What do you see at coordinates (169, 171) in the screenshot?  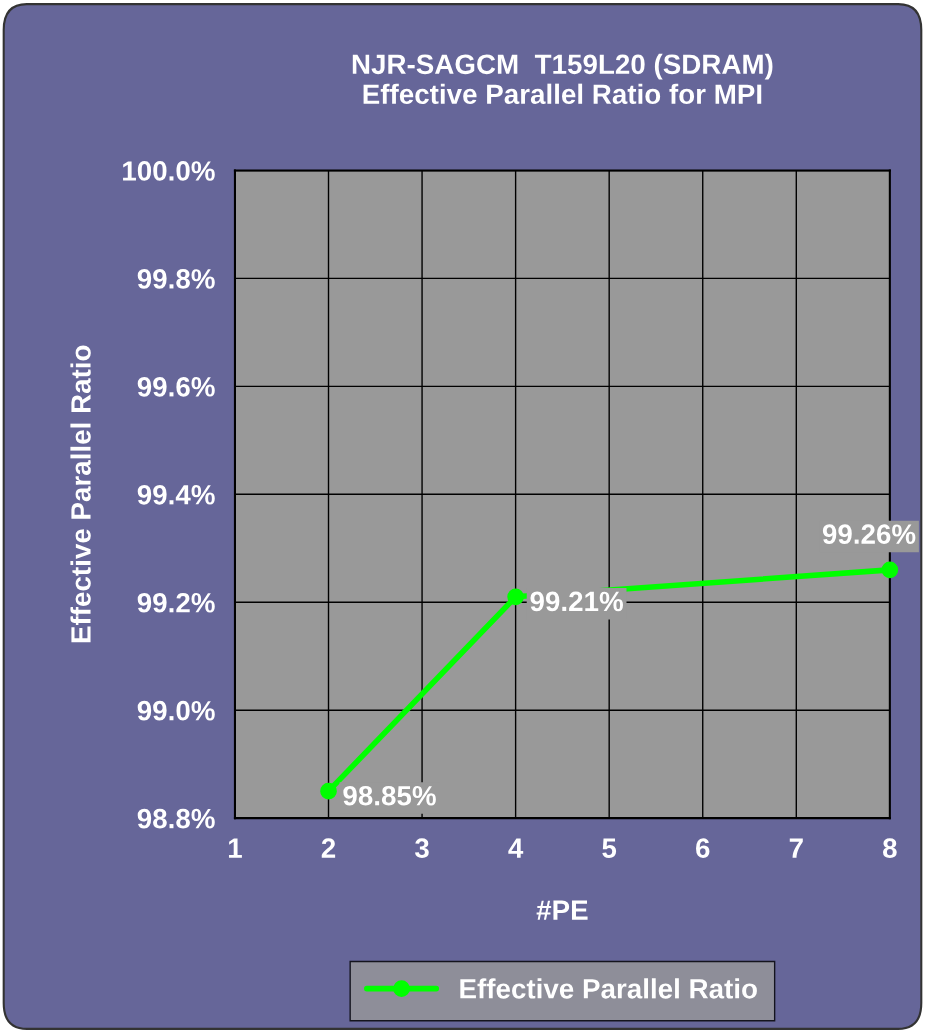 I see `y-tick-label: 100.0%` at bounding box center [169, 171].